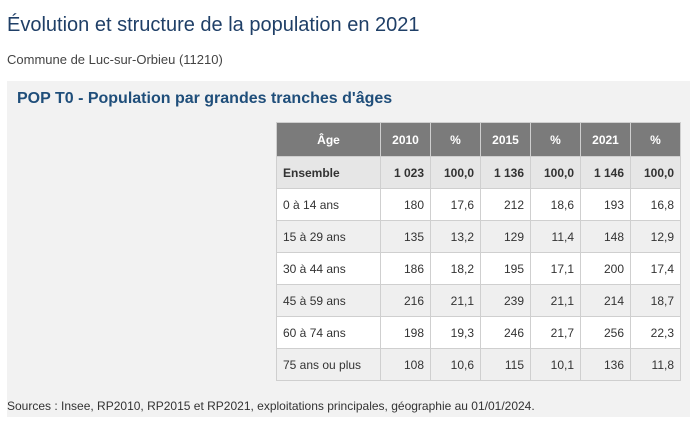 This screenshot has width=690, height=432. Describe the element at coordinates (605, 204) in the screenshot. I see `table-cell: 193` at that location.